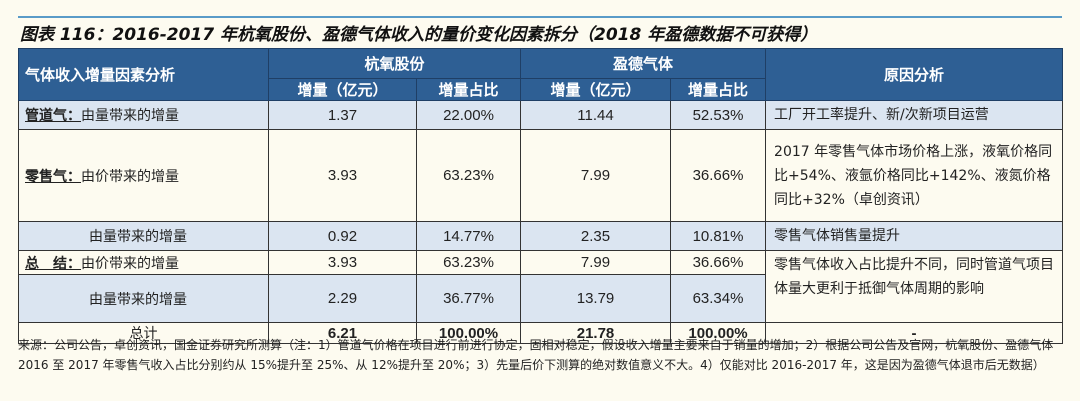 This screenshot has height=401, width=1080. What do you see at coordinates (342, 236) in the screenshot?
I see `cell: 0.92` at bounding box center [342, 236].